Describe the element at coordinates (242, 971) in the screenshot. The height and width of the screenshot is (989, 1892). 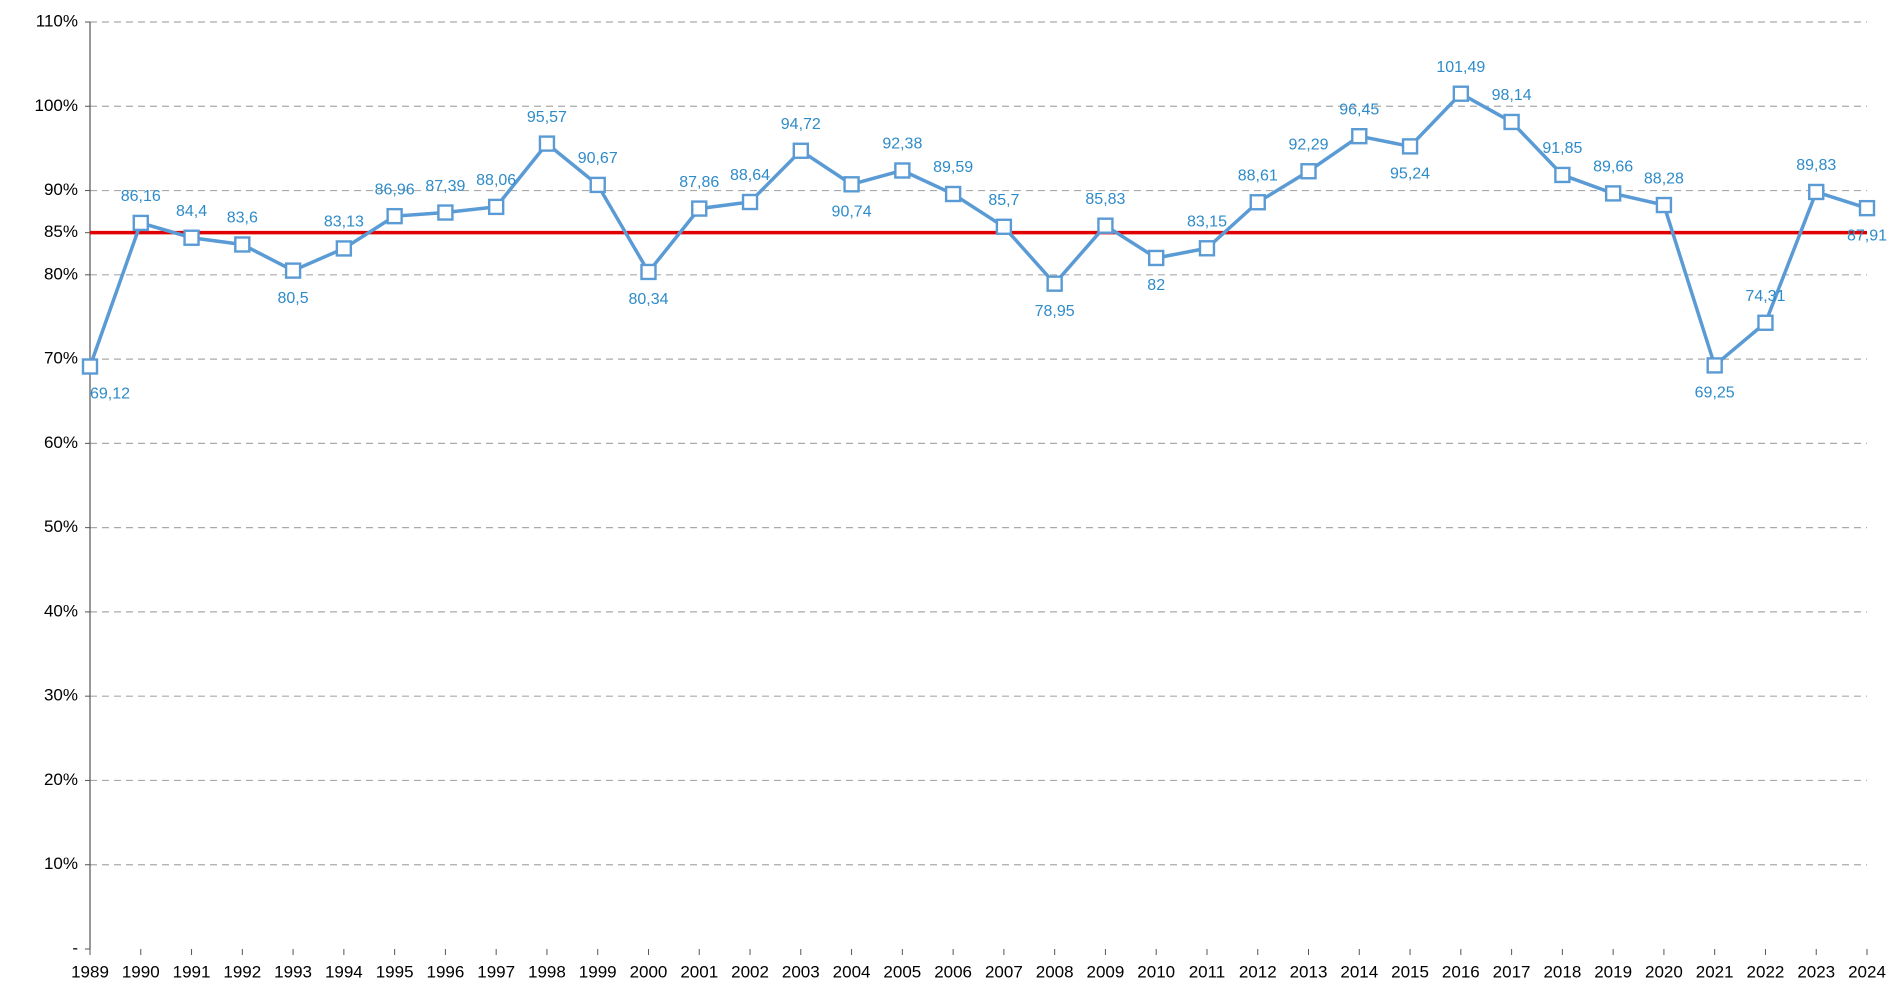
I see `x-tick-label: 1992` at that location.